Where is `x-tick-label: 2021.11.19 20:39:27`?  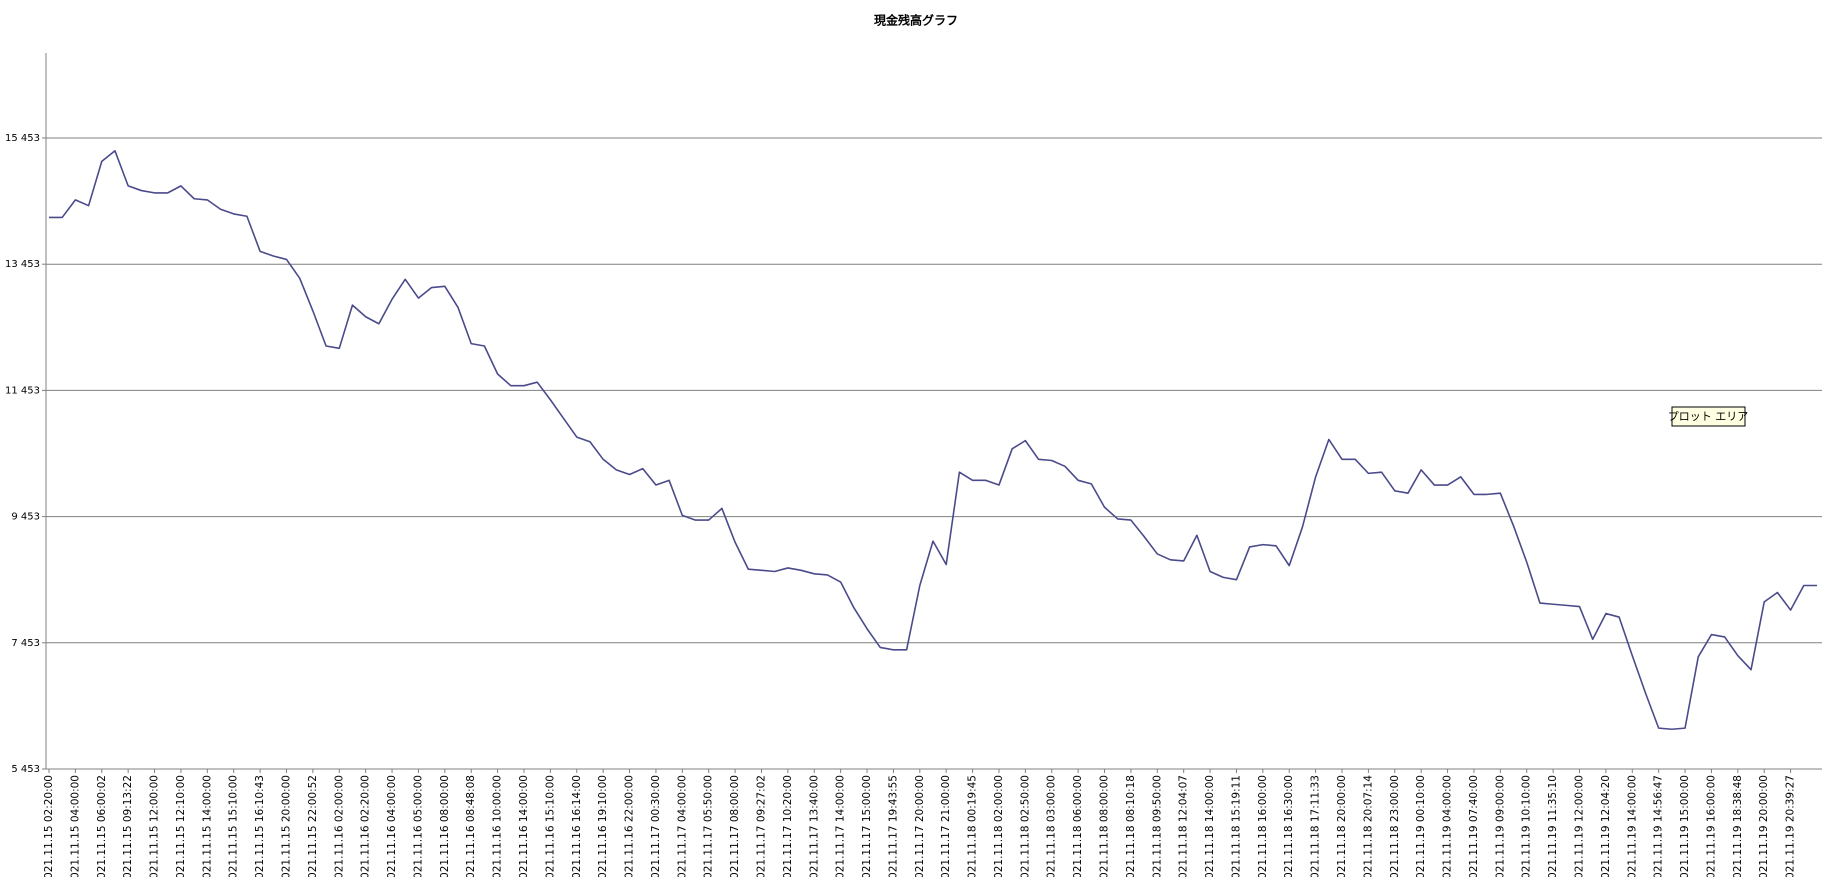
x-tick-label: 2021.11.19 20:39:27 is located at coordinates (1791, 826).